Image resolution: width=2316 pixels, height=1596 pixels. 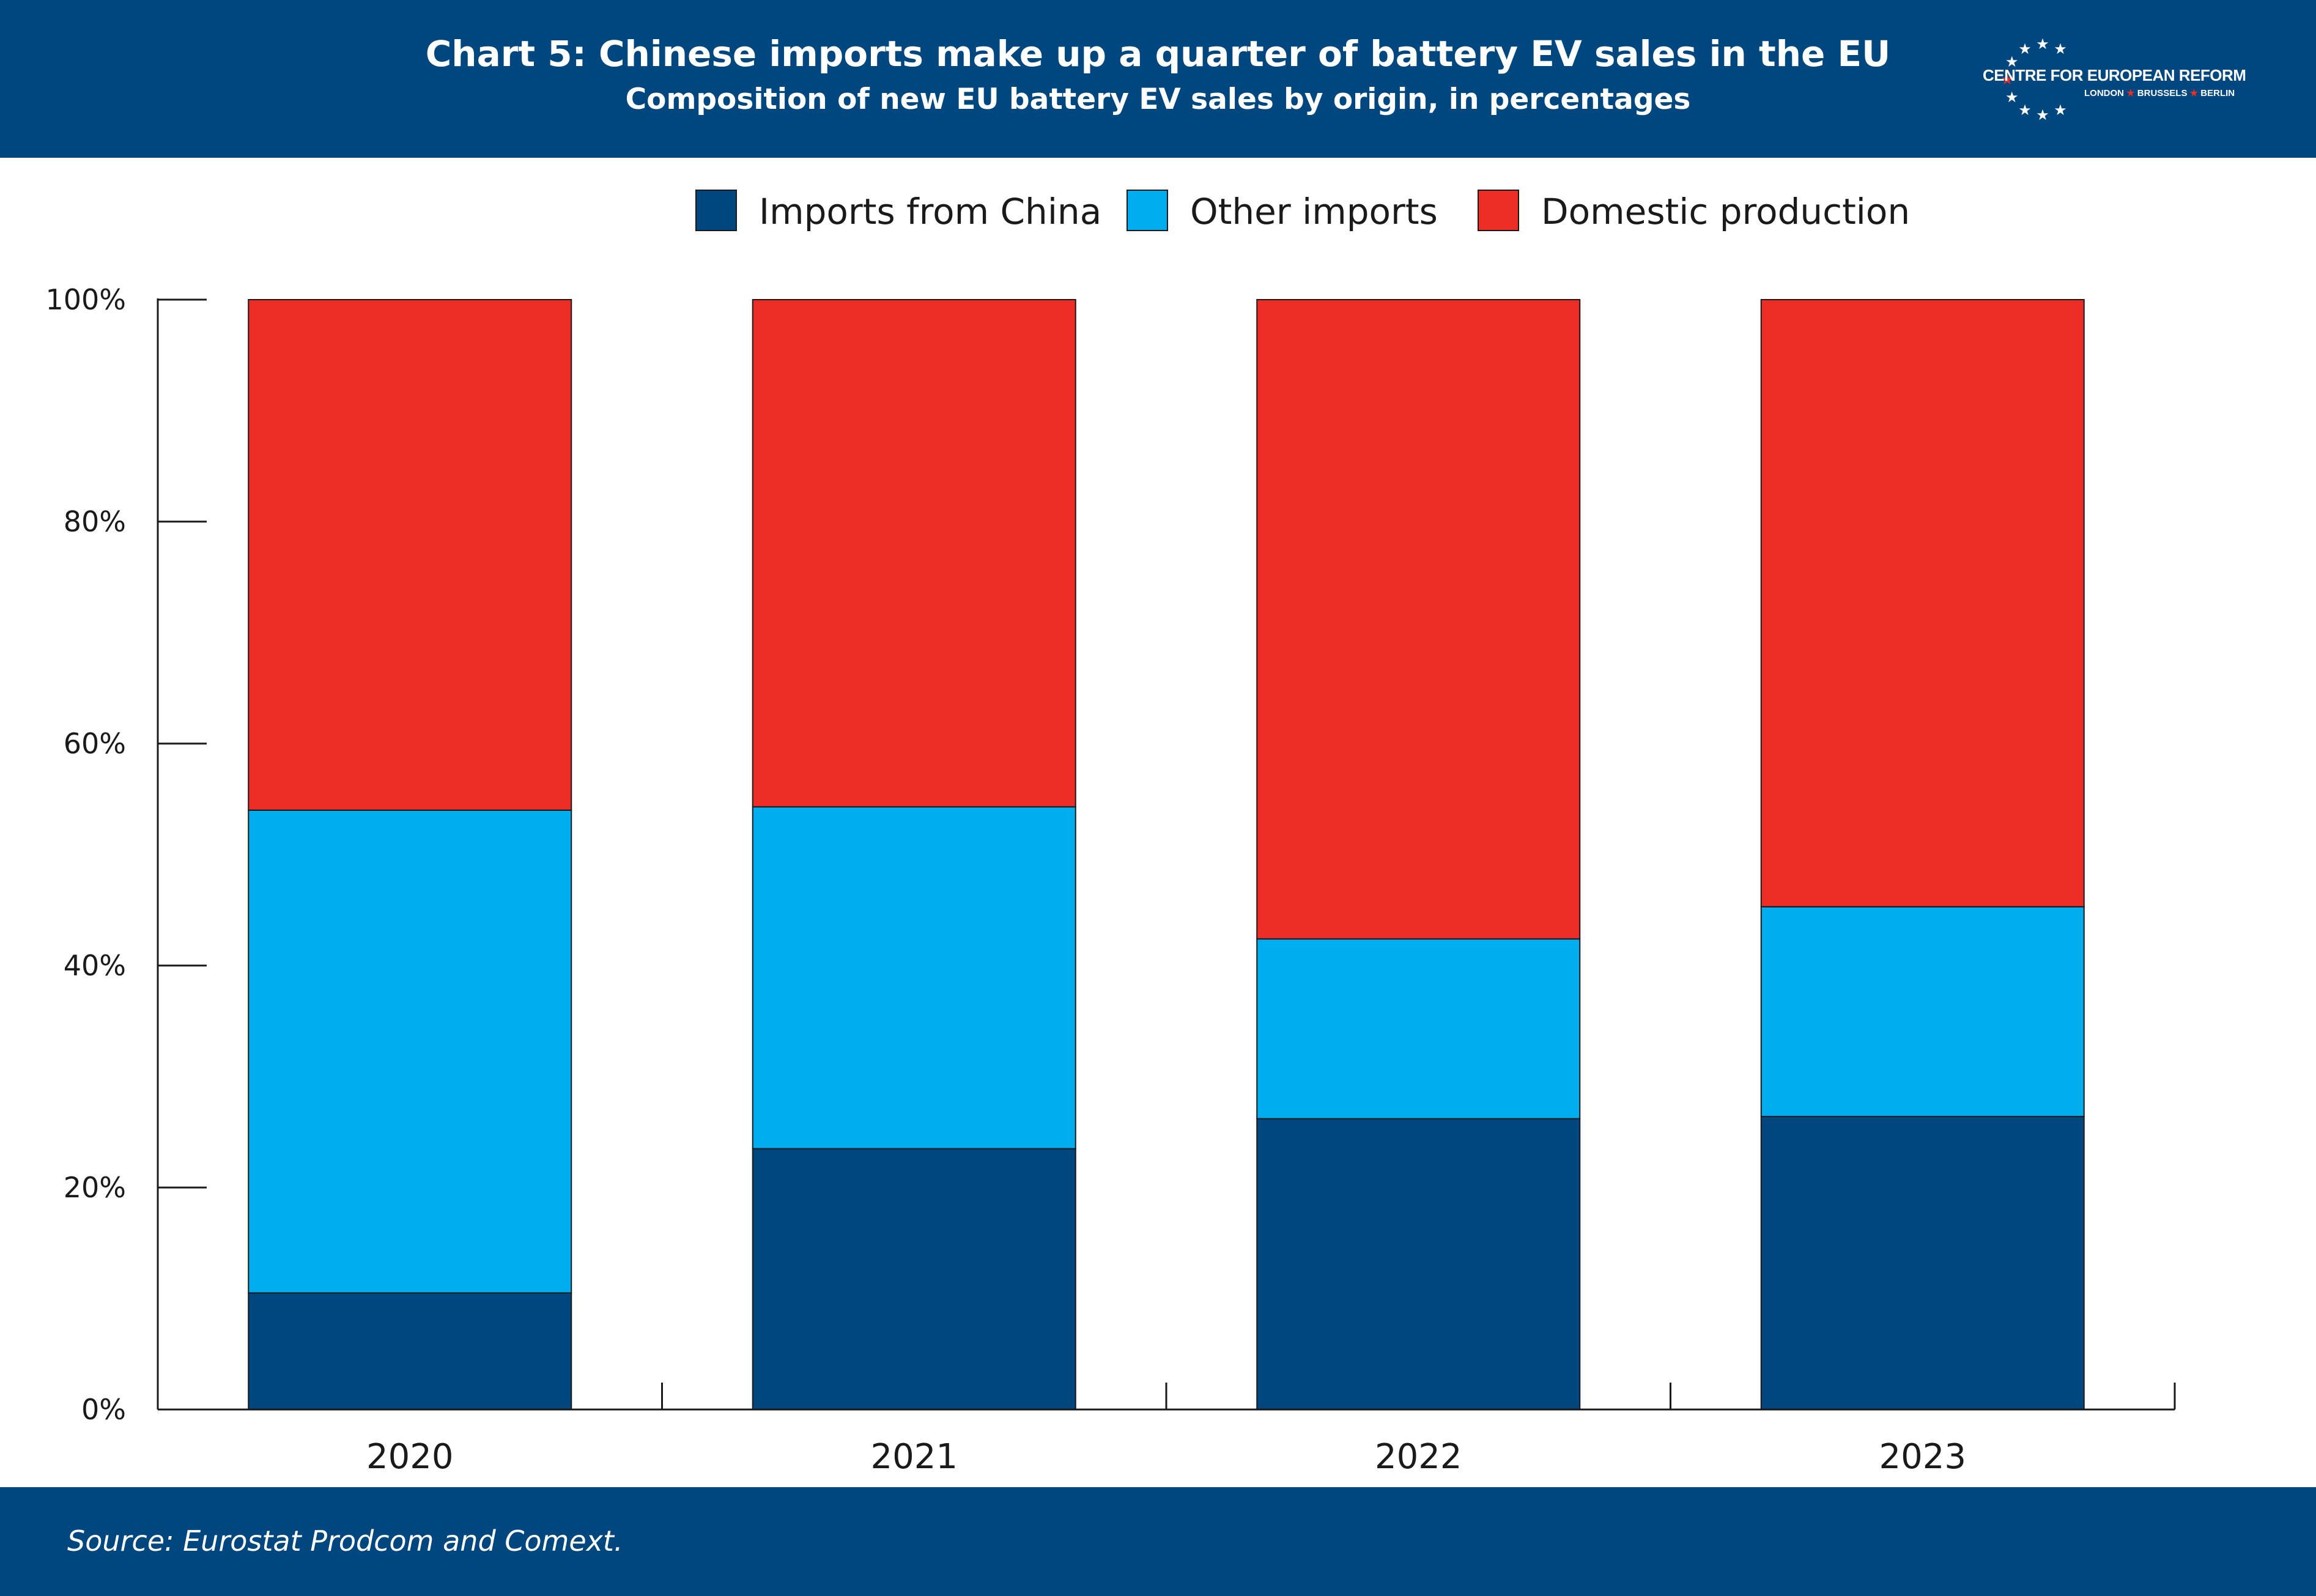 What do you see at coordinates (1148, 210) in the screenshot?
I see `legend-swatch-other` at bounding box center [1148, 210].